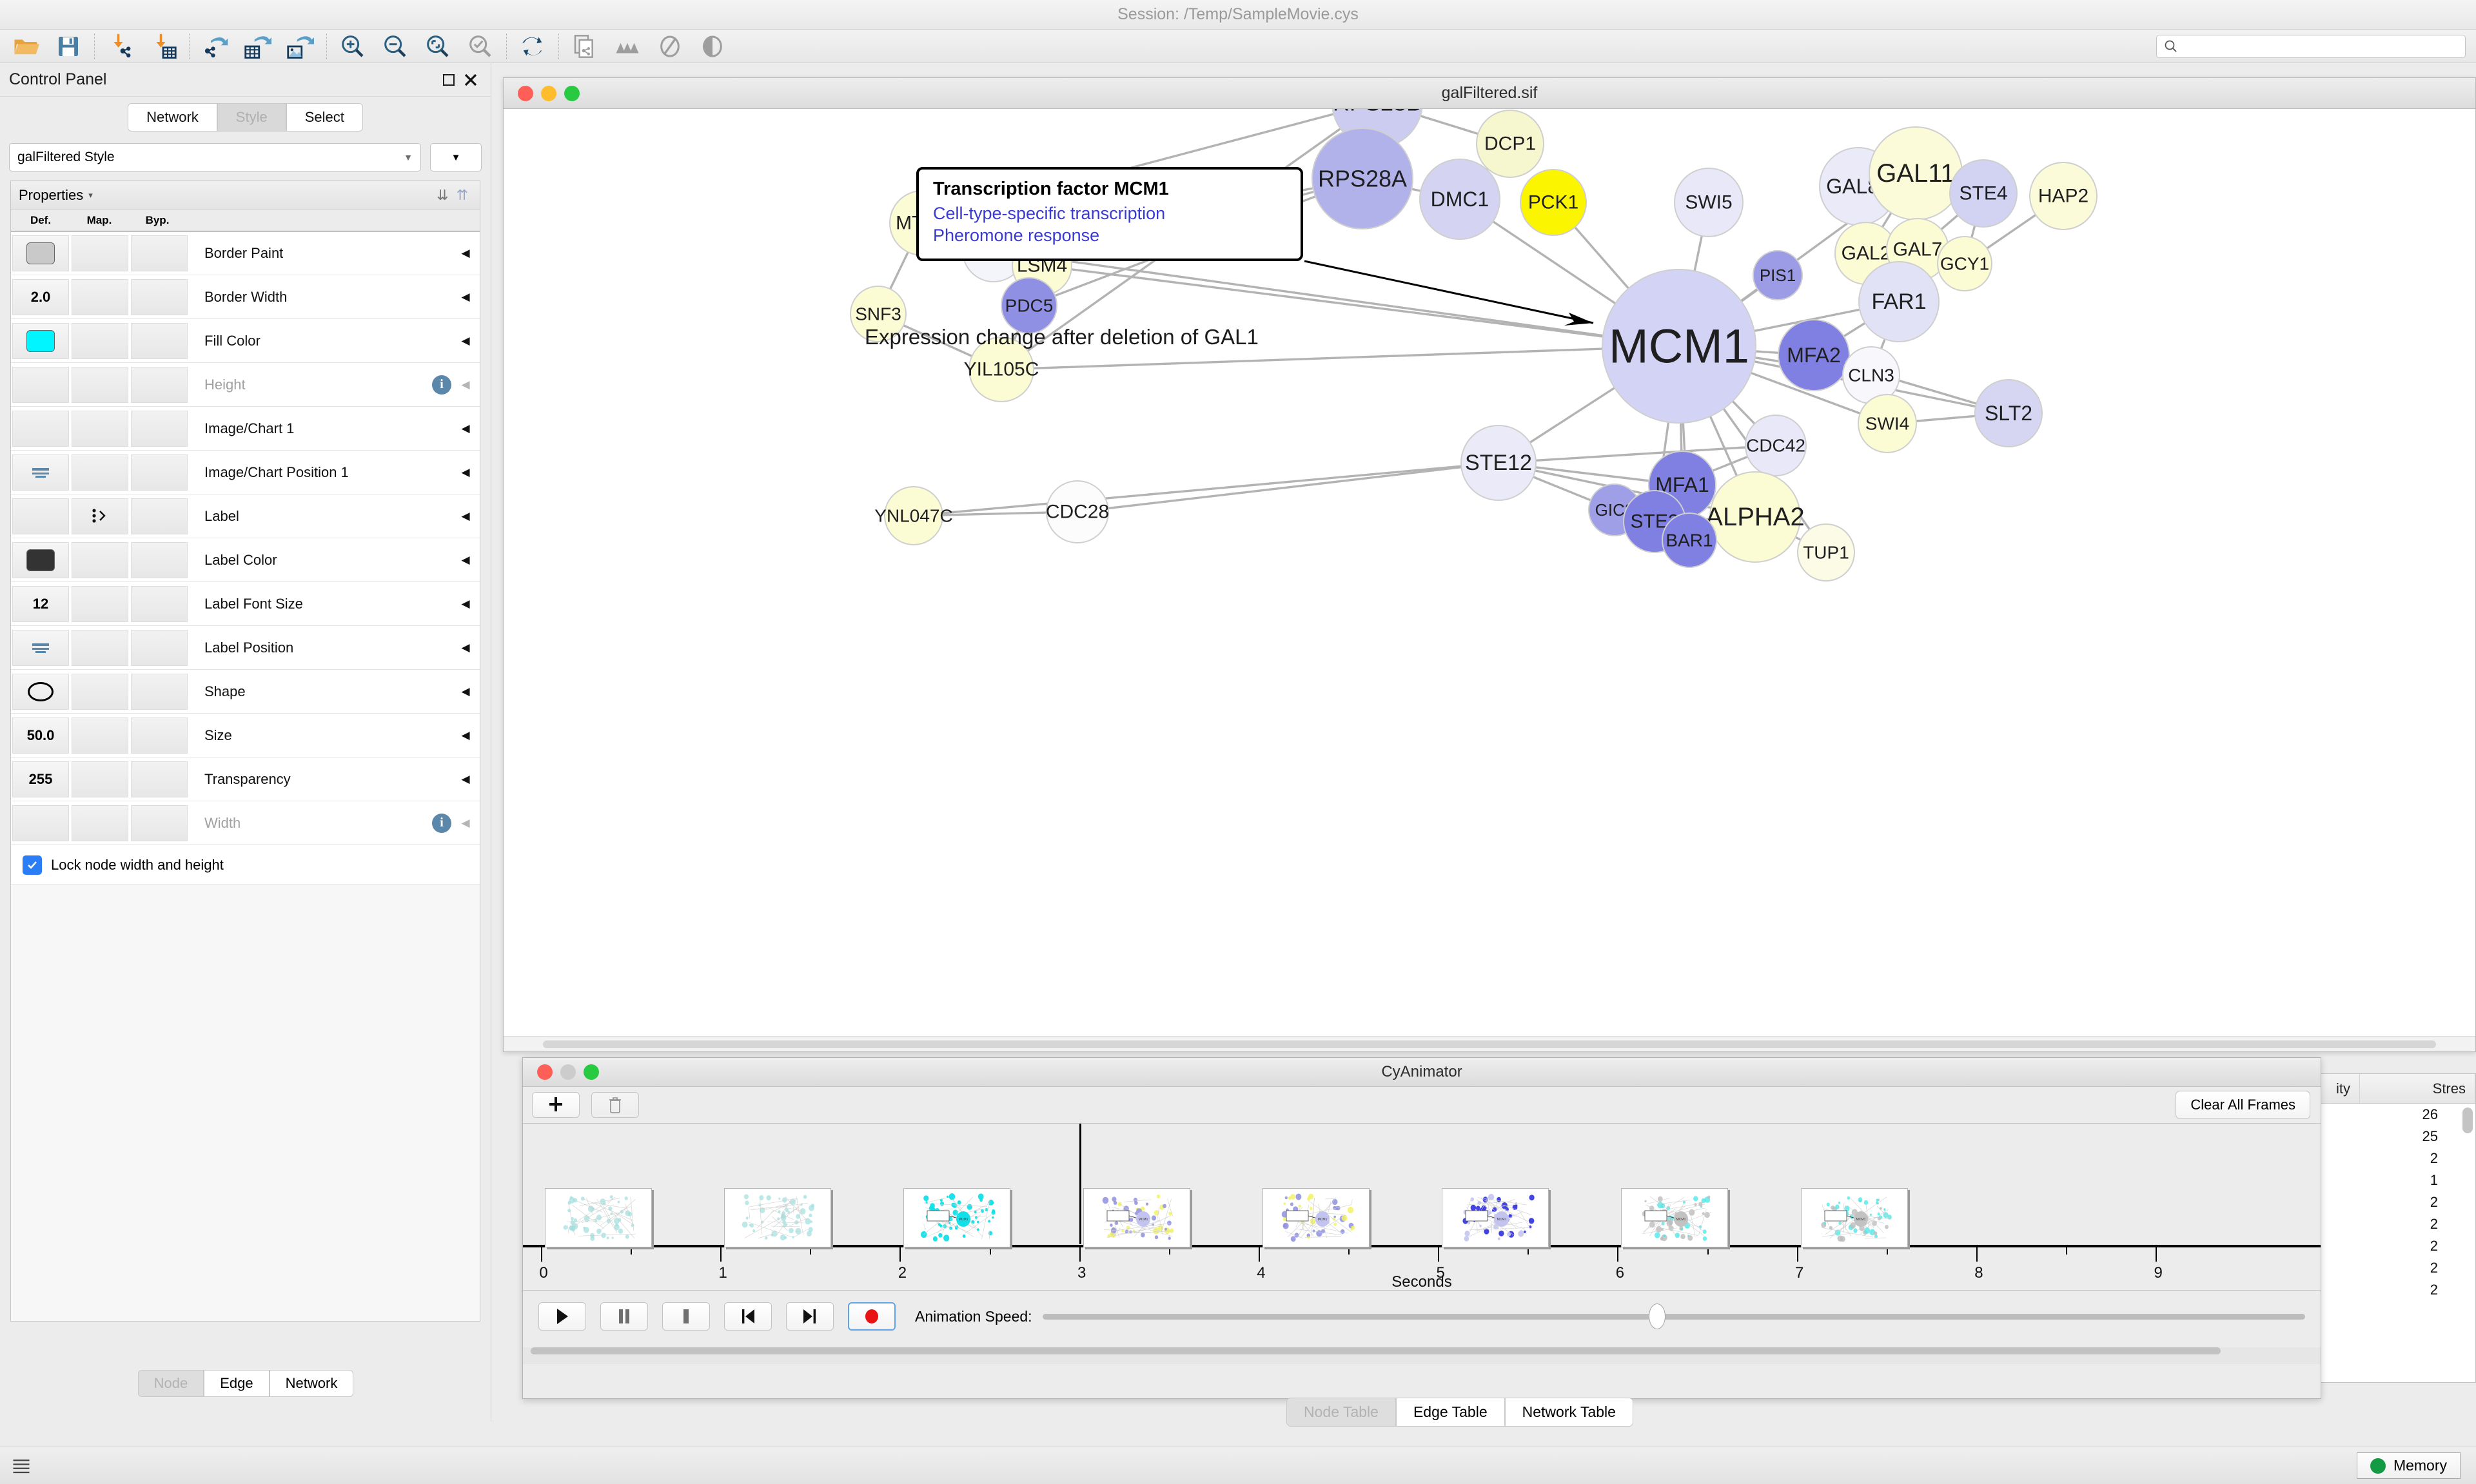  I want to click on search-box, so click(2311, 46).